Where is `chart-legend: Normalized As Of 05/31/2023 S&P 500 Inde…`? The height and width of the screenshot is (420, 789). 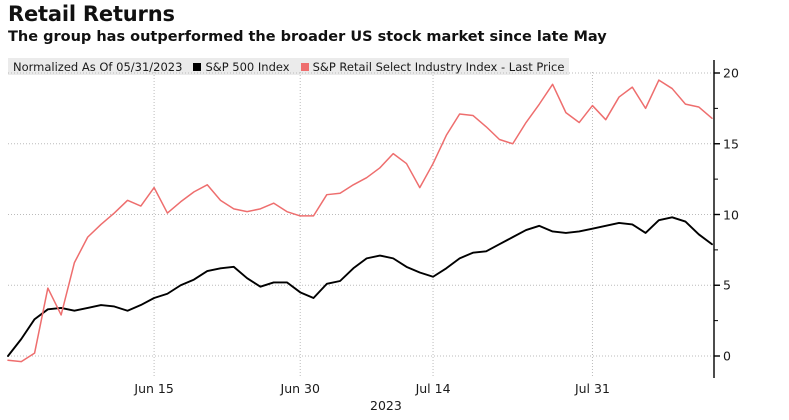 chart-legend: Normalized As Of 05/31/2023 S&P 500 Inde… is located at coordinates (289, 66).